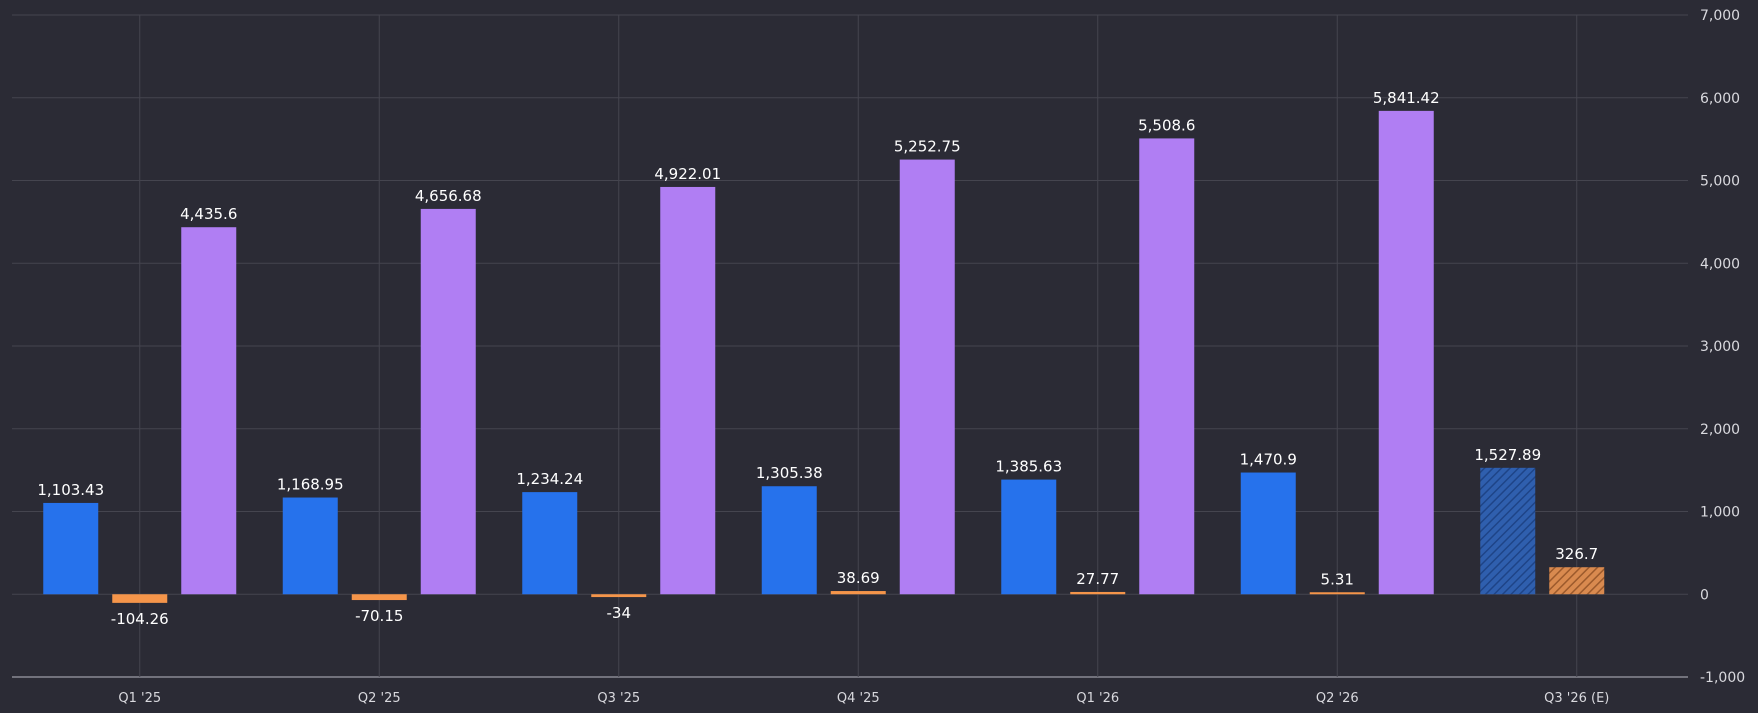 Image resolution: width=1758 pixels, height=713 pixels. What do you see at coordinates (1097, 698) in the screenshot?
I see `x-tick-label: Q1 '26` at bounding box center [1097, 698].